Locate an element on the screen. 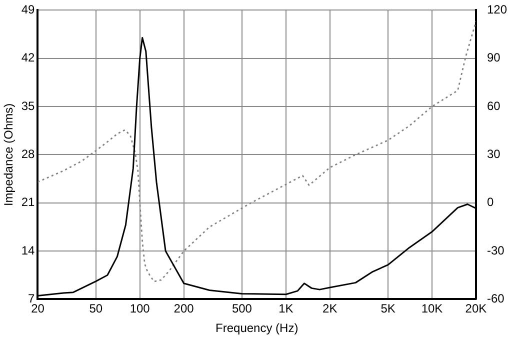 Image resolution: width=512 pixels, height=338 pixels. y-tick-label: 28 is located at coordinates (28, 154).